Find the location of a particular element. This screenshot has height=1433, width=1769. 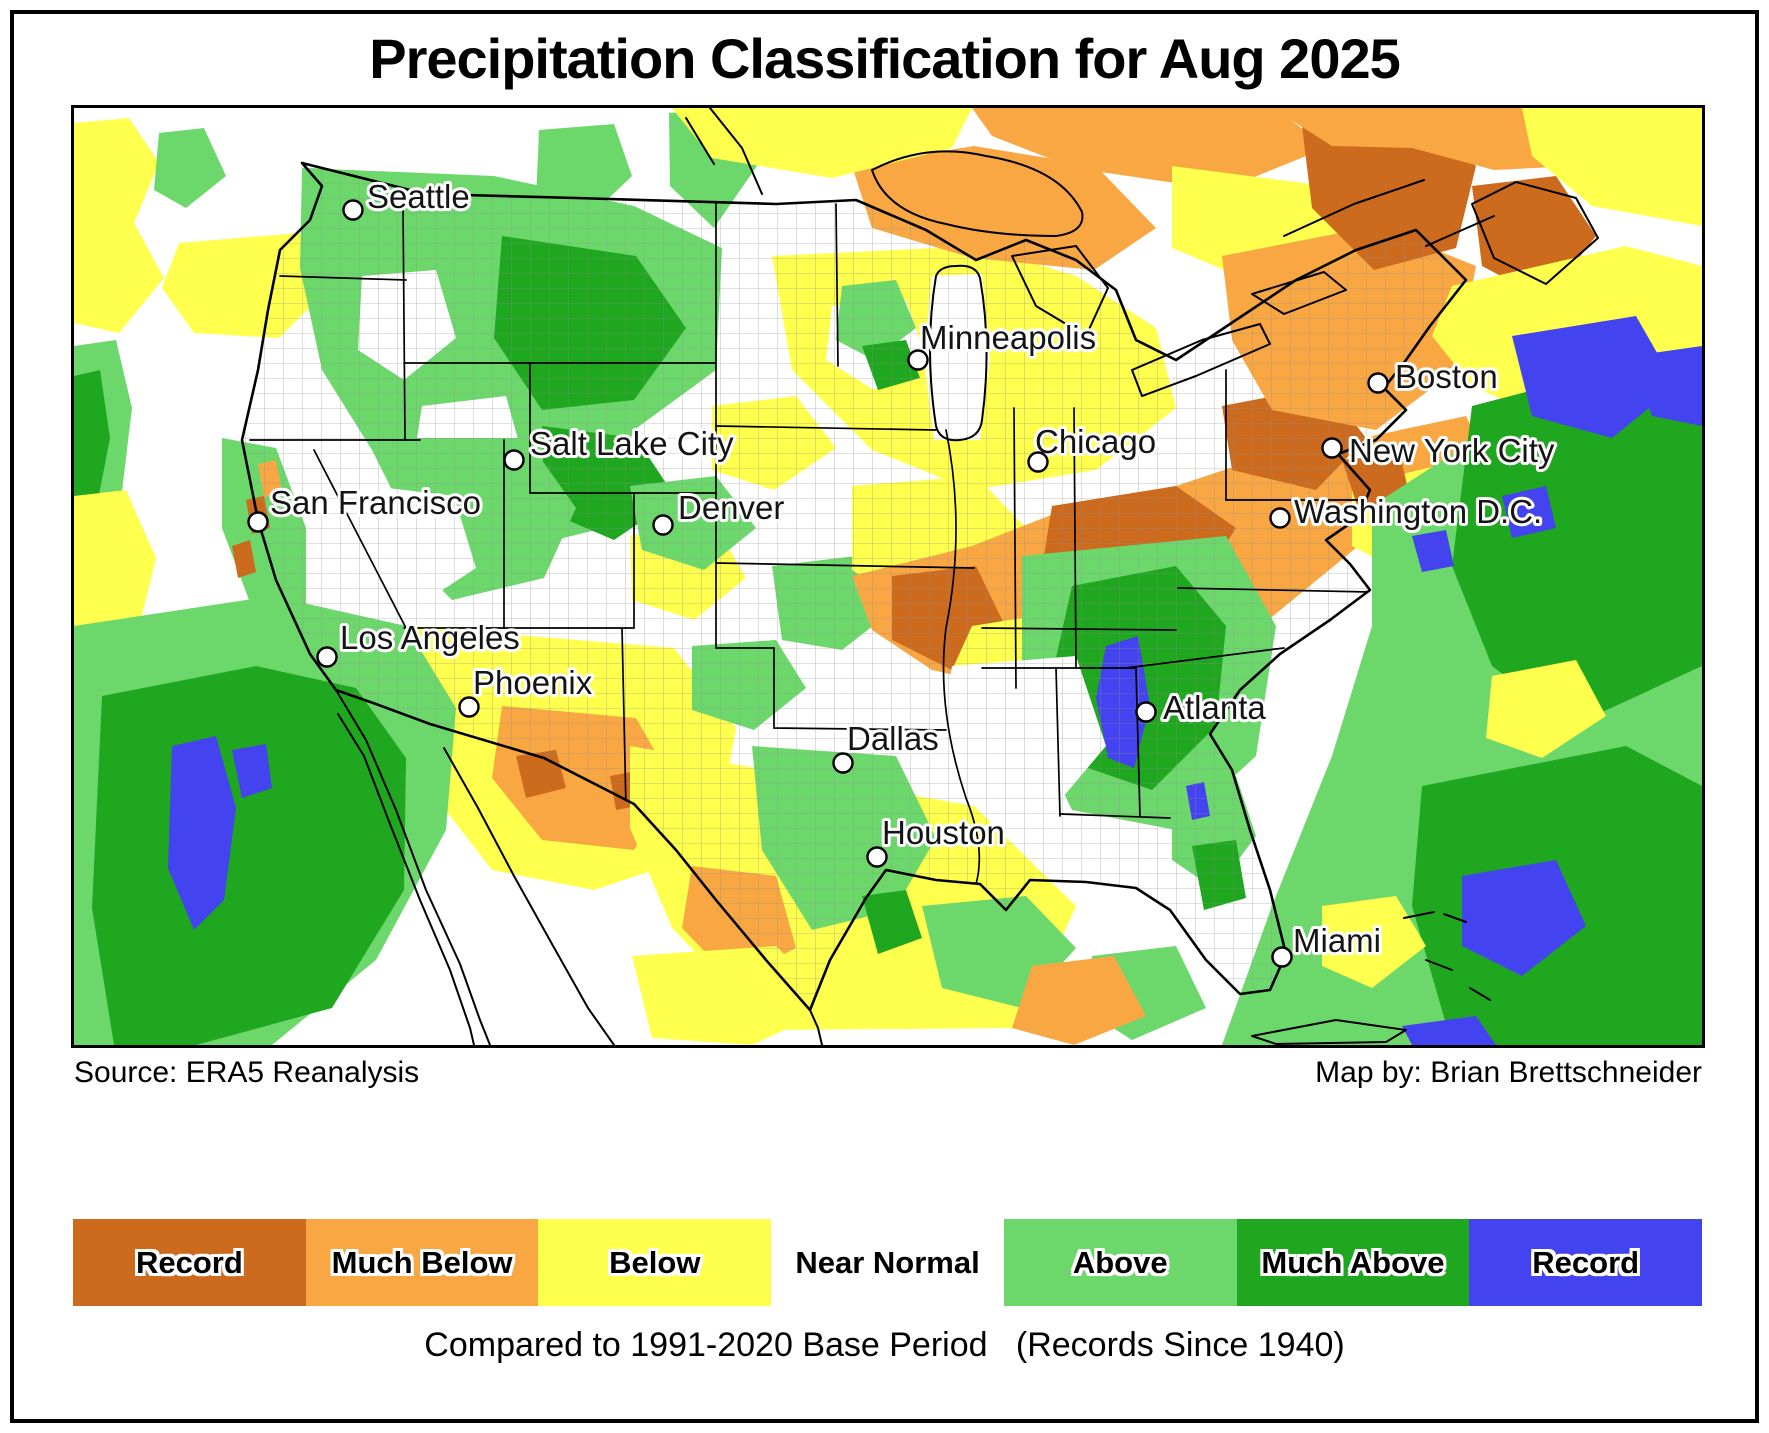

city-marker-miami is located at coordinates (1282, 957).